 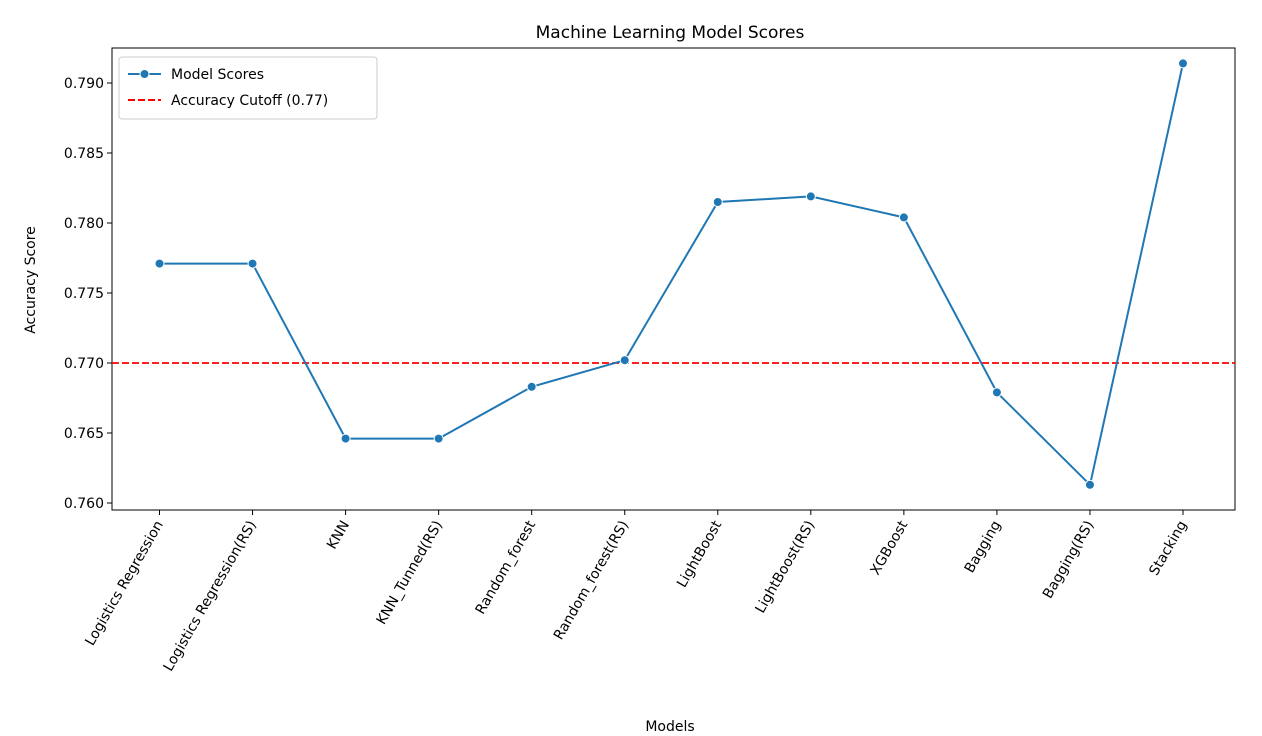 What do you see at coordinates (124, 583) in the screenshot?
I see `x-tick-label: Logistics Regression` at bounding box center [124, 583].